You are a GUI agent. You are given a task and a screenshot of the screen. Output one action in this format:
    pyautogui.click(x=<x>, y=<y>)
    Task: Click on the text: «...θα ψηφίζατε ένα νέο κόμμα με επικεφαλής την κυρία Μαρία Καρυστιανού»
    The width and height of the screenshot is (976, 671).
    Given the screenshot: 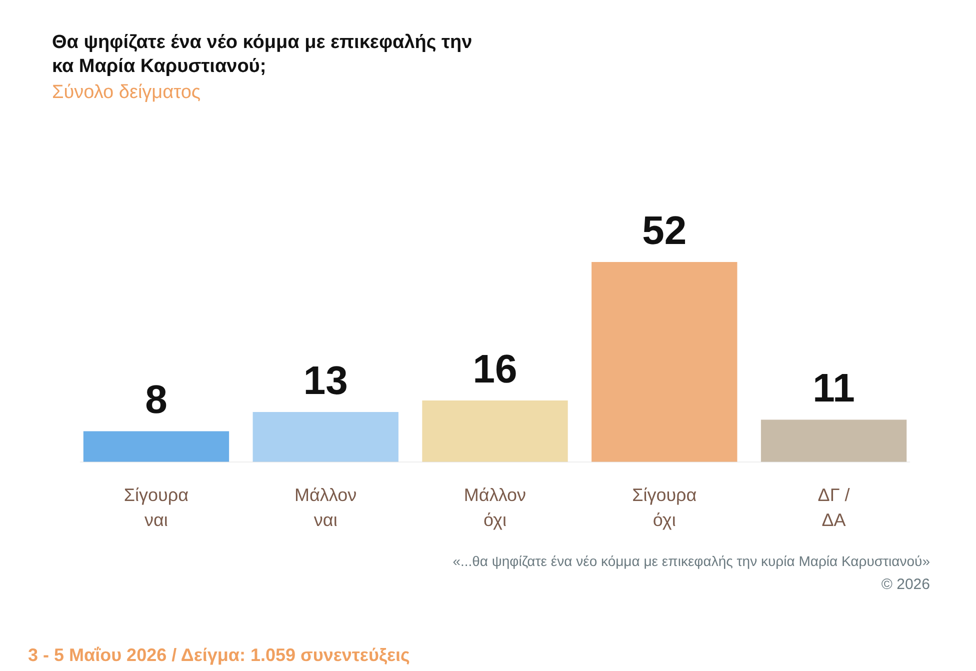 What is the action you would take?
    pyautogui.click(x=691, y=561)
    